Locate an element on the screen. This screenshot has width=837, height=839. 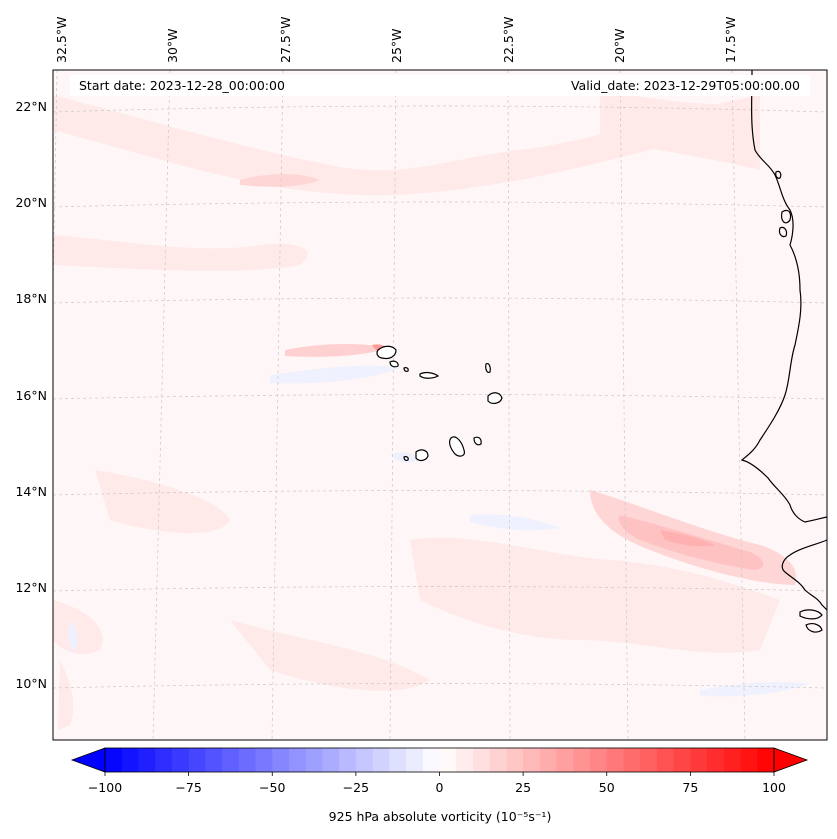
island-sal is located at coordinates (488, 368).